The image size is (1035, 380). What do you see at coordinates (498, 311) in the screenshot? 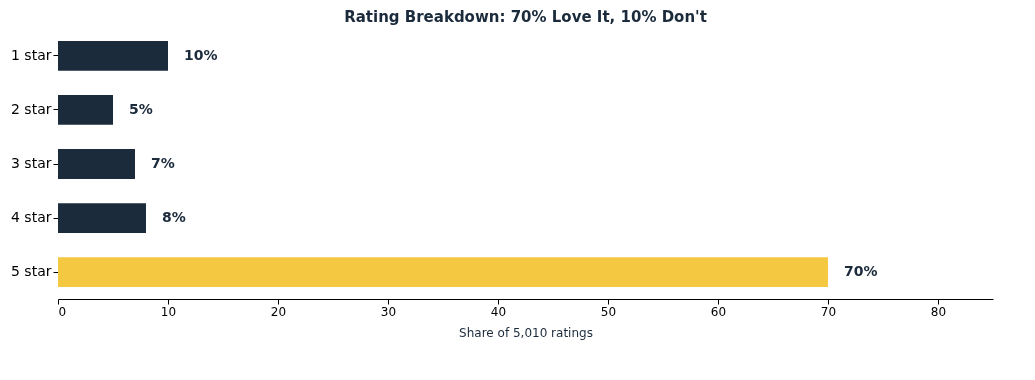
I see `x-tick-label: 40` at bounding box center [498, 311].